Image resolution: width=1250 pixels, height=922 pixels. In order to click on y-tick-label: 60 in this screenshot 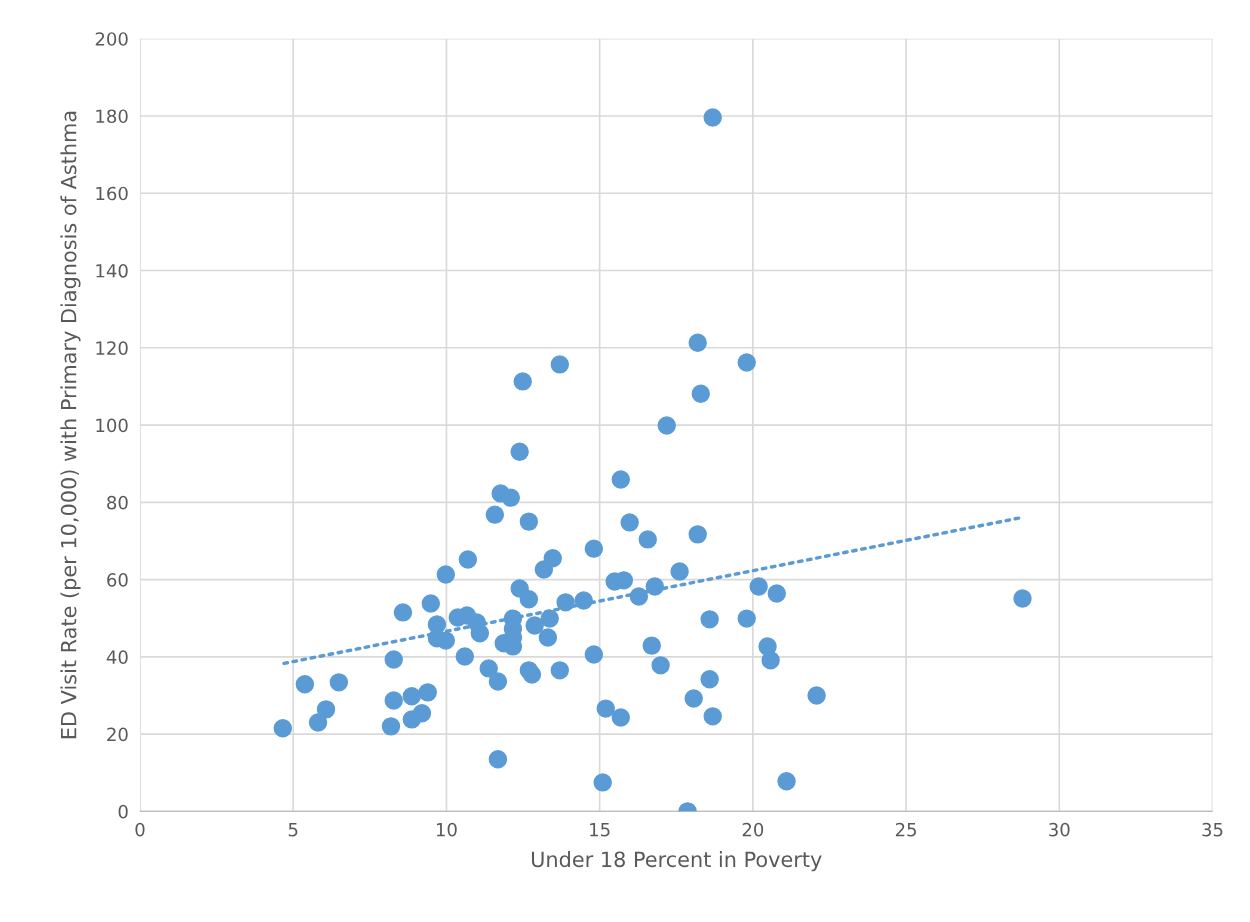, I will do `click(117, 580)`.